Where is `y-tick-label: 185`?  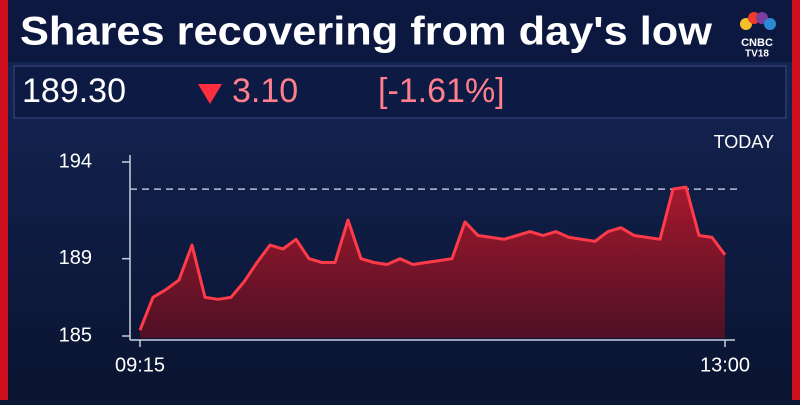
y-tick-label: 185 is located at coordinates (75, 335).